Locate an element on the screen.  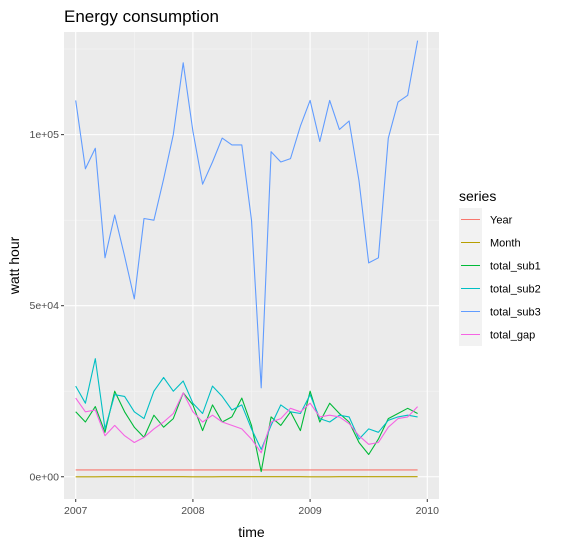
legend-label: total_sub1 is located at coordinates (515, 267).